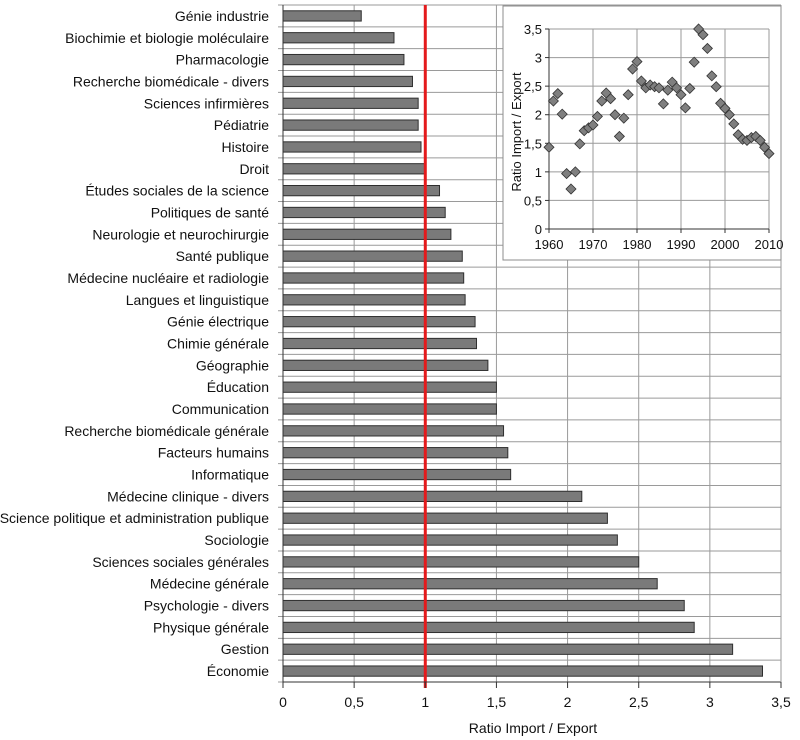  I want to click on category-label: Communication, so click(220, 409).